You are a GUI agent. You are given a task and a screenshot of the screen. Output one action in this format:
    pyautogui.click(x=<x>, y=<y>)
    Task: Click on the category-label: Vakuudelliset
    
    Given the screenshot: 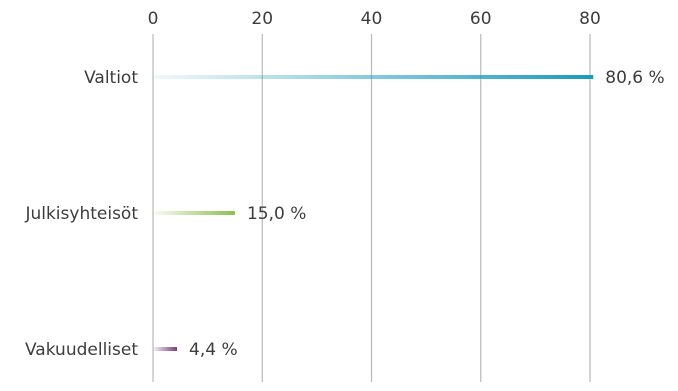 What is the action you would take?
    pyautogui.click(x=81, y=350)
    